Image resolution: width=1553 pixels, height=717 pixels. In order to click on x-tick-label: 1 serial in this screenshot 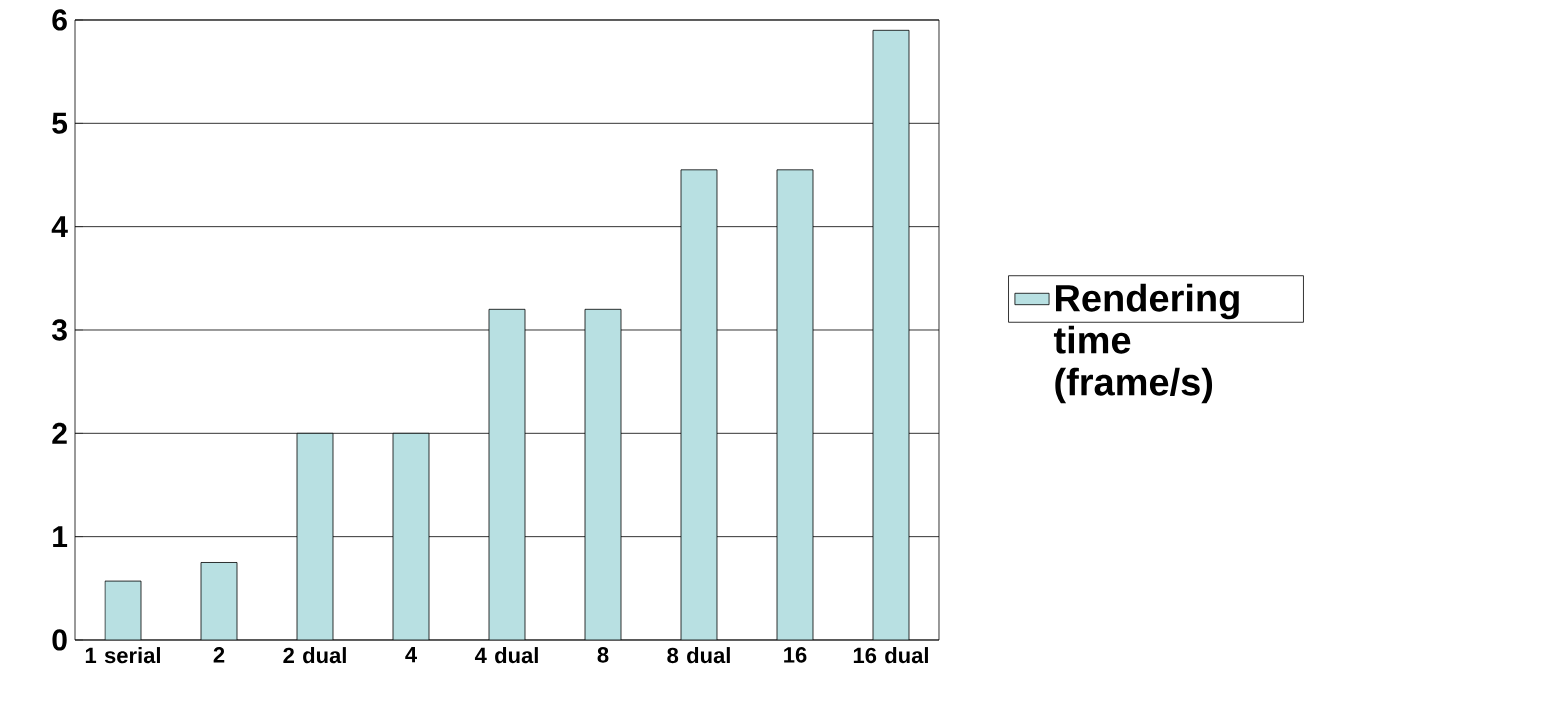, I will do `click(122, 655)`.